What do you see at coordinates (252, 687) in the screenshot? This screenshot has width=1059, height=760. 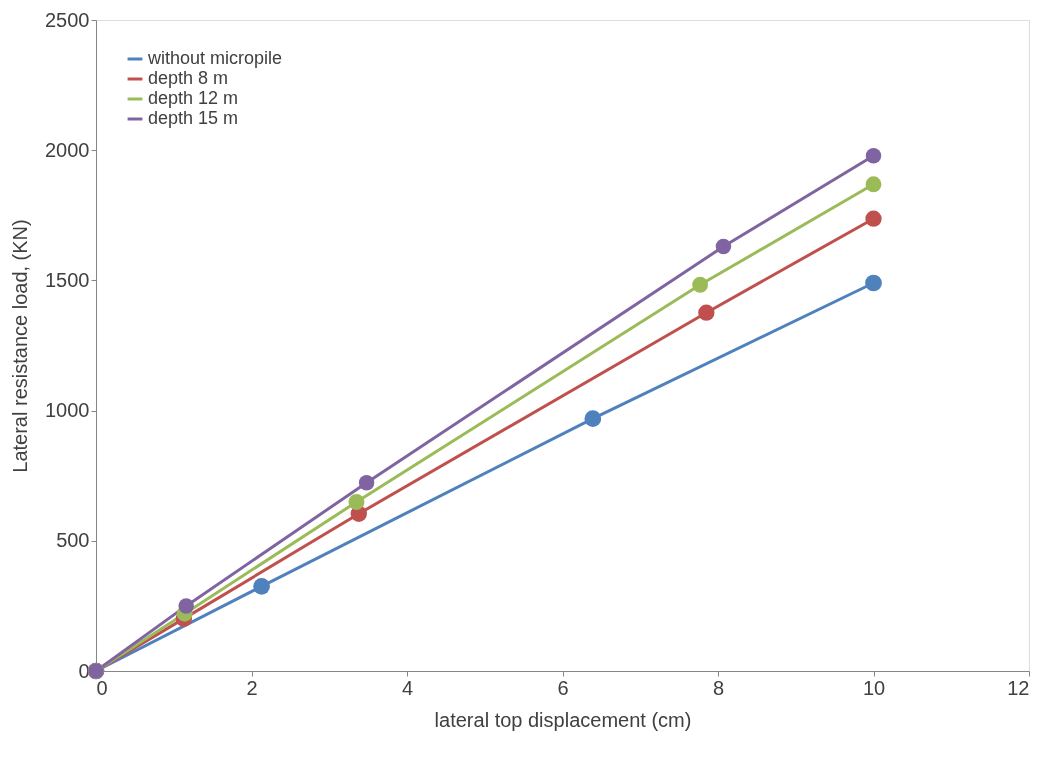 I see `x-tick-label: 2` at bounding box center [252, 687].